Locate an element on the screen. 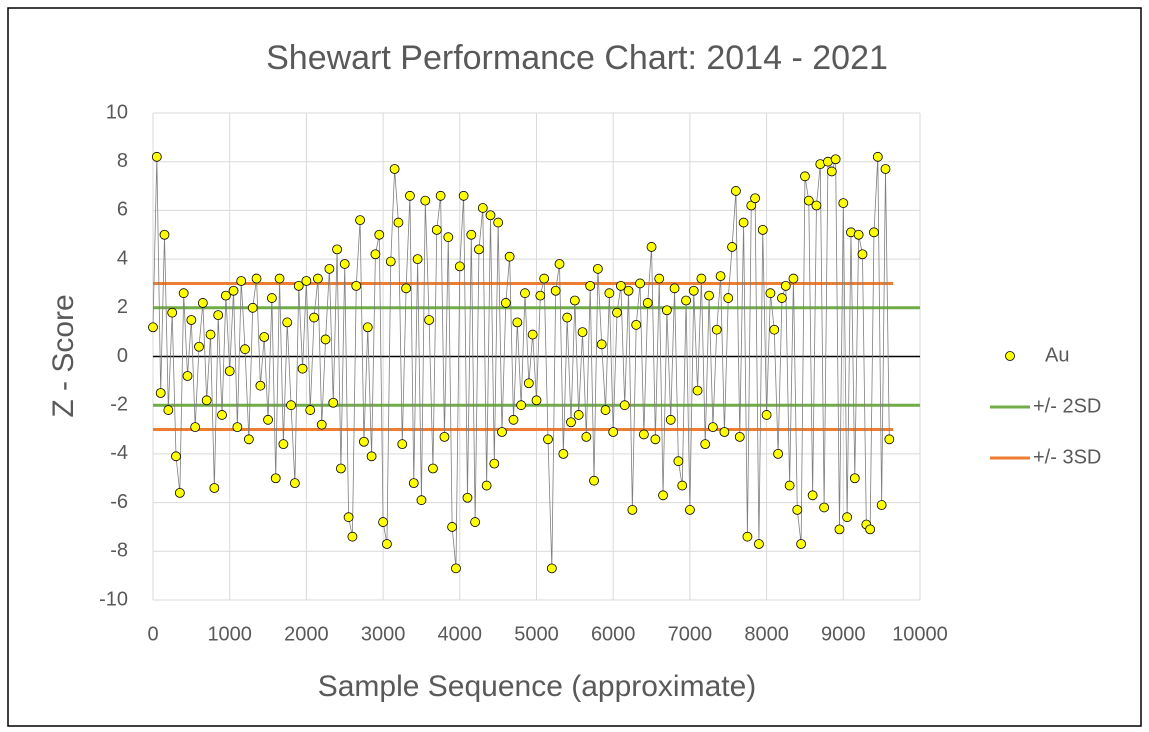 This screenshot has width=1149, height=732. x-tick-label: 5000 is located at coordinates (536, 634).